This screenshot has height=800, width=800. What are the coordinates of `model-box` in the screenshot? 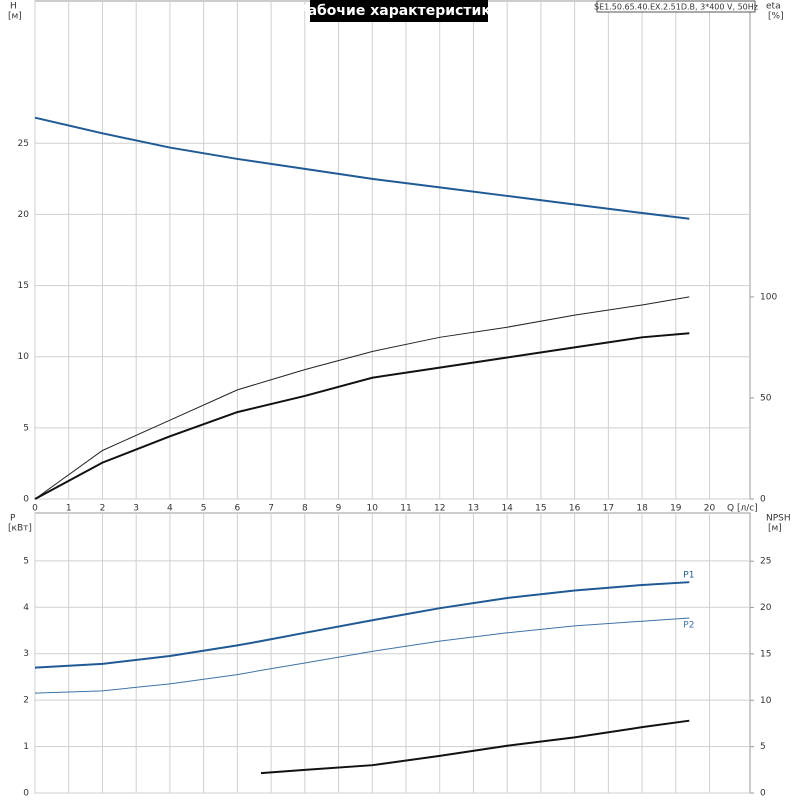 It's located at (676, 6).